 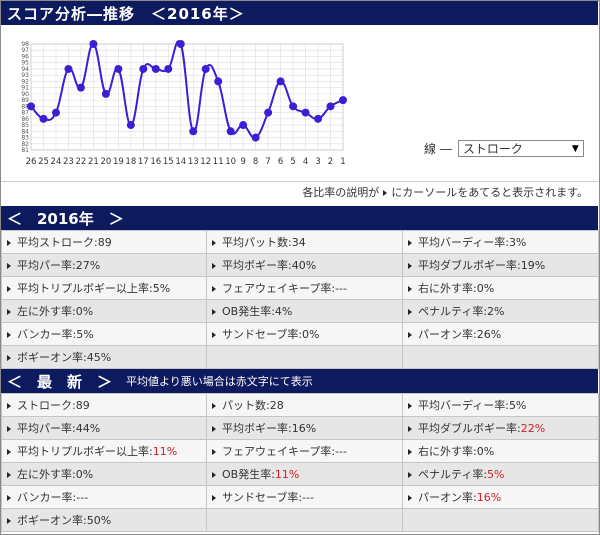 I want to click on y-tick-label: 91, so click(x=25, y=88).